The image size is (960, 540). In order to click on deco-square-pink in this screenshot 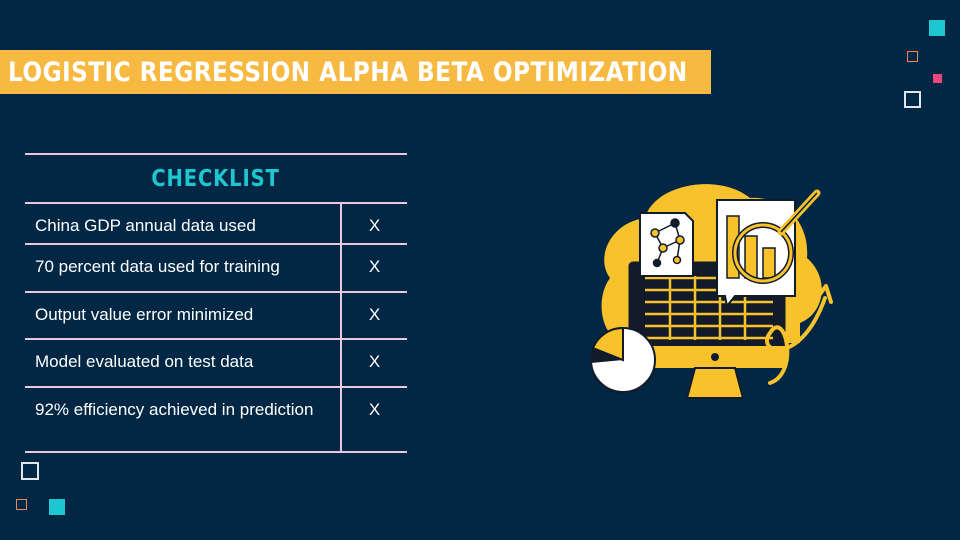, I will do `click(937, 78)`.